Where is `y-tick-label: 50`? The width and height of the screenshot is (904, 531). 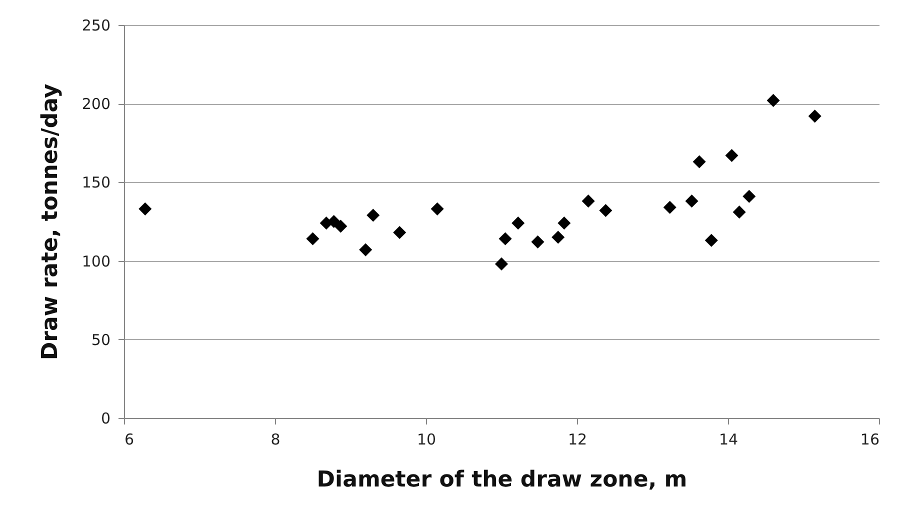 y-tick-label: 50 is located at coordinates (100, 339).